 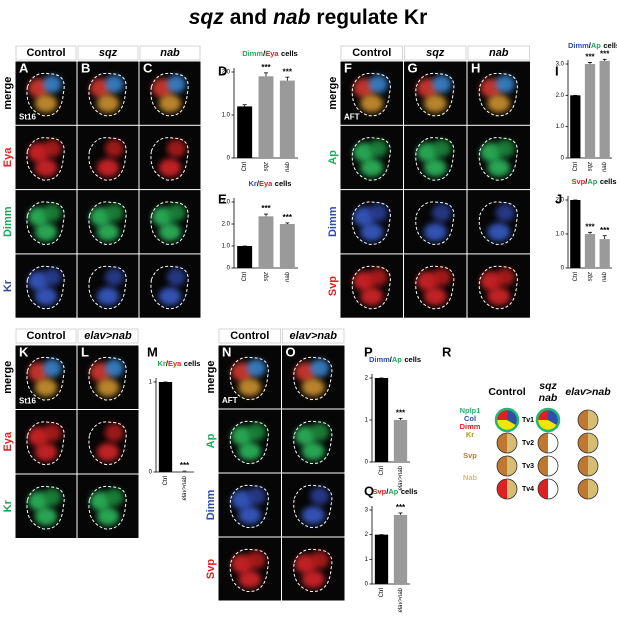 What do you see at coordinates (397, 359) in the screenshot?
I see `chart-title-part: Ap` at bounding box center [397, 359].